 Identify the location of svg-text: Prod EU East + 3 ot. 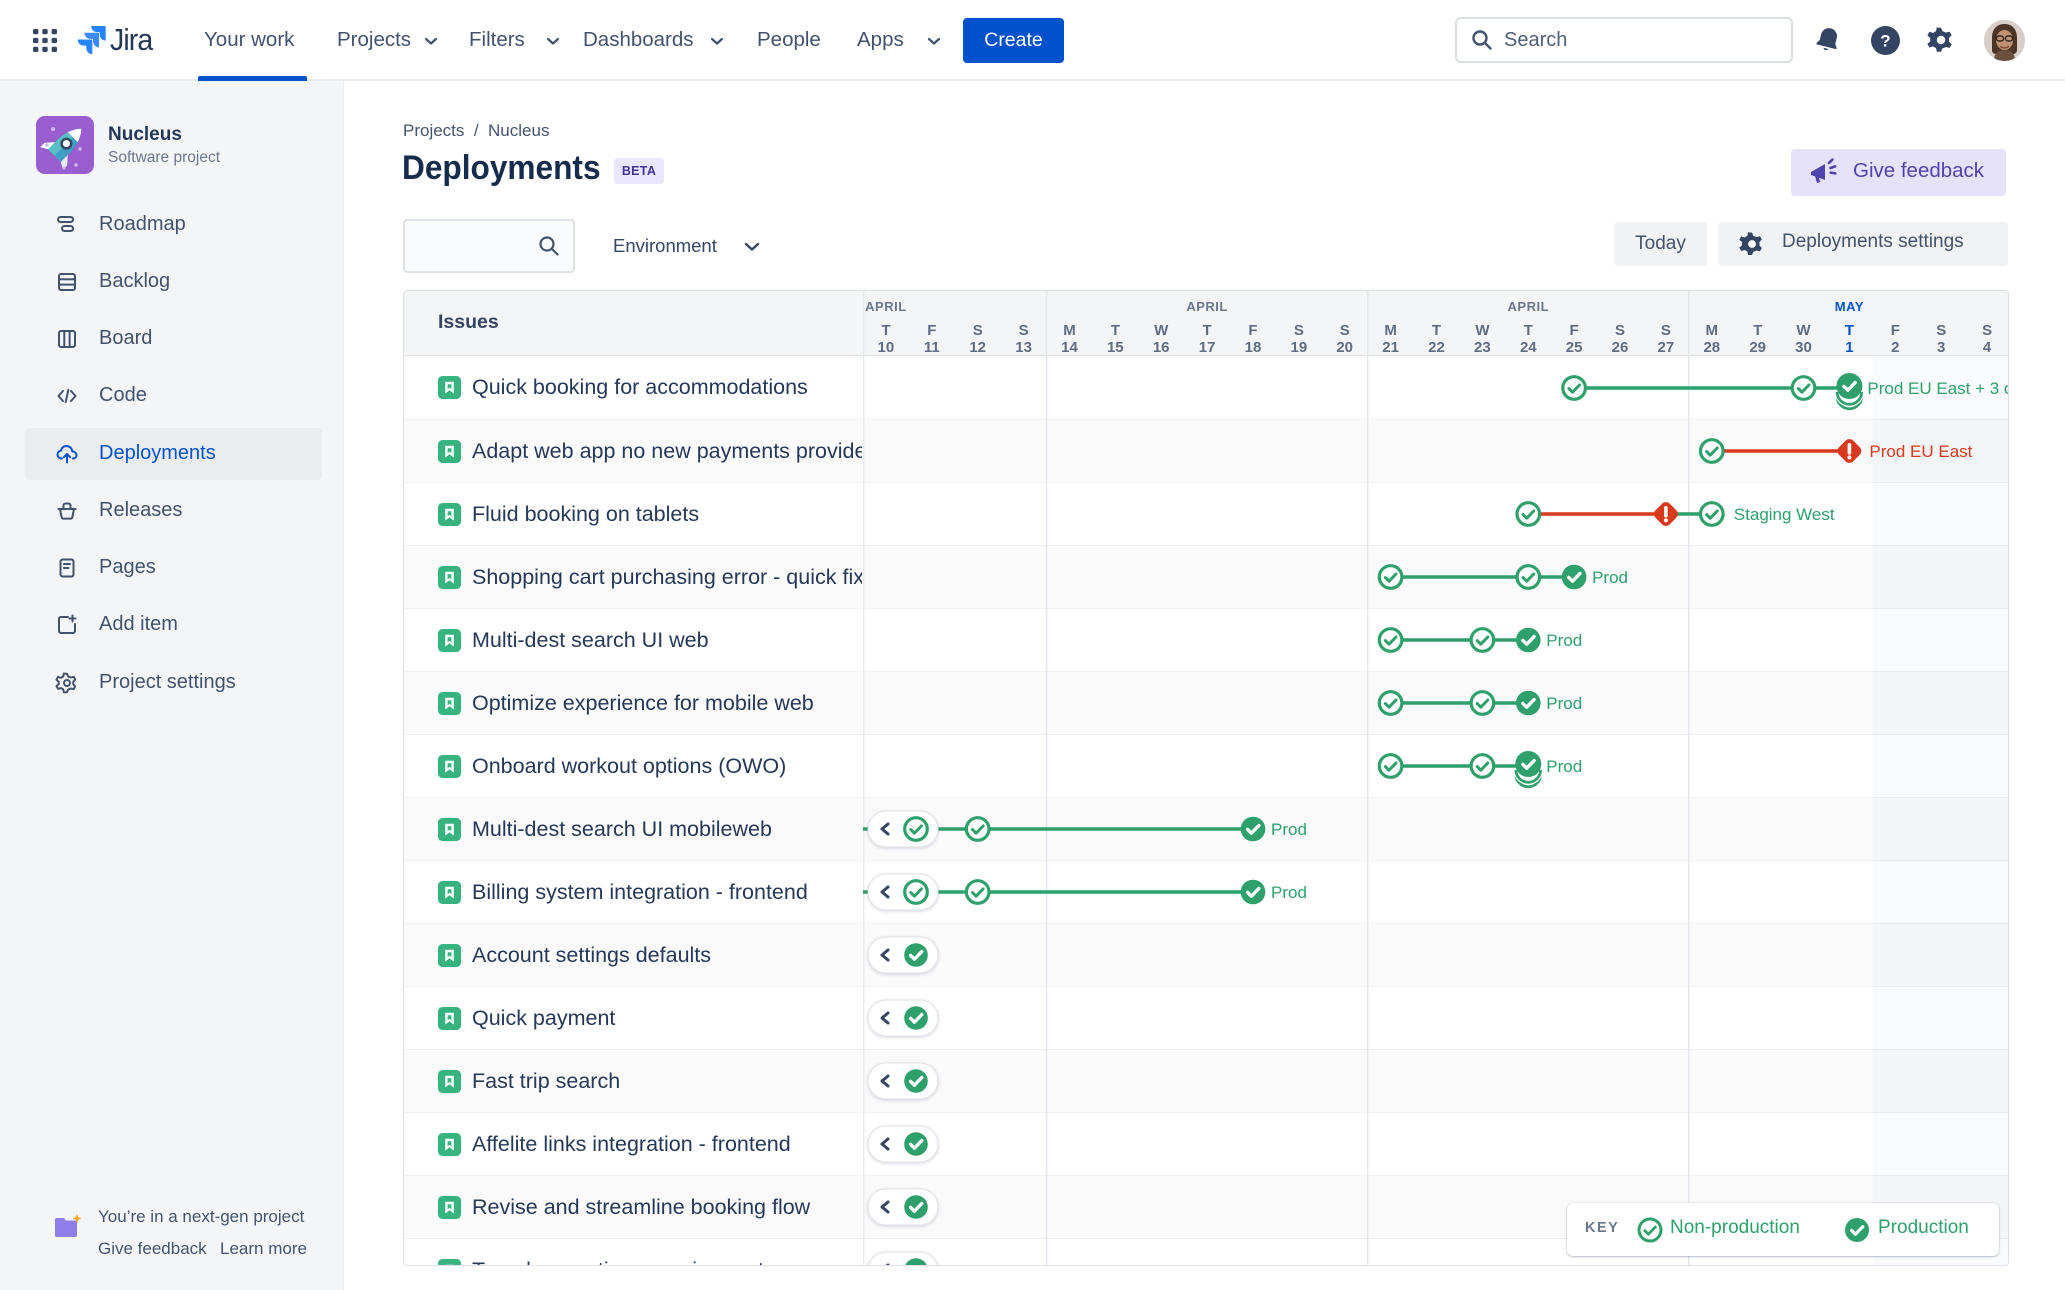
(1938, 388).